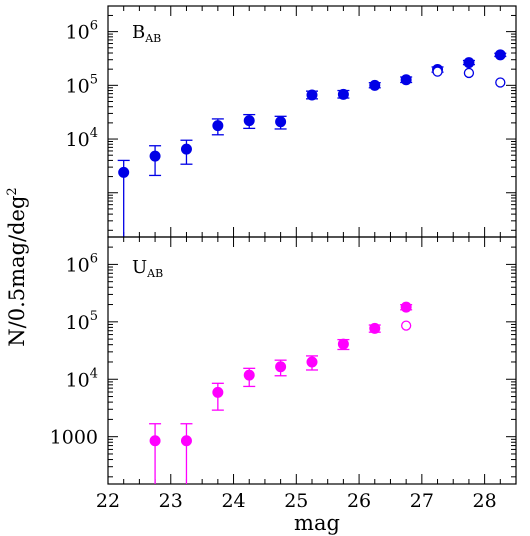 The height and width of the screenshot is (536, 530). I want to click on x-tick-label: 27, so click(422, 501).